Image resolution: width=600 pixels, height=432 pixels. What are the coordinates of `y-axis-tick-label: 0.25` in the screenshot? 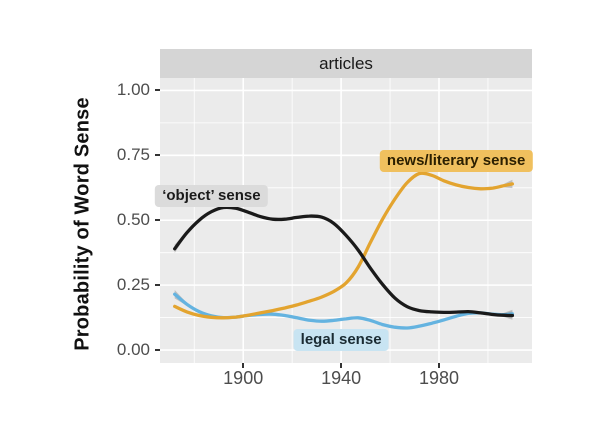 It's located at (133, 285).